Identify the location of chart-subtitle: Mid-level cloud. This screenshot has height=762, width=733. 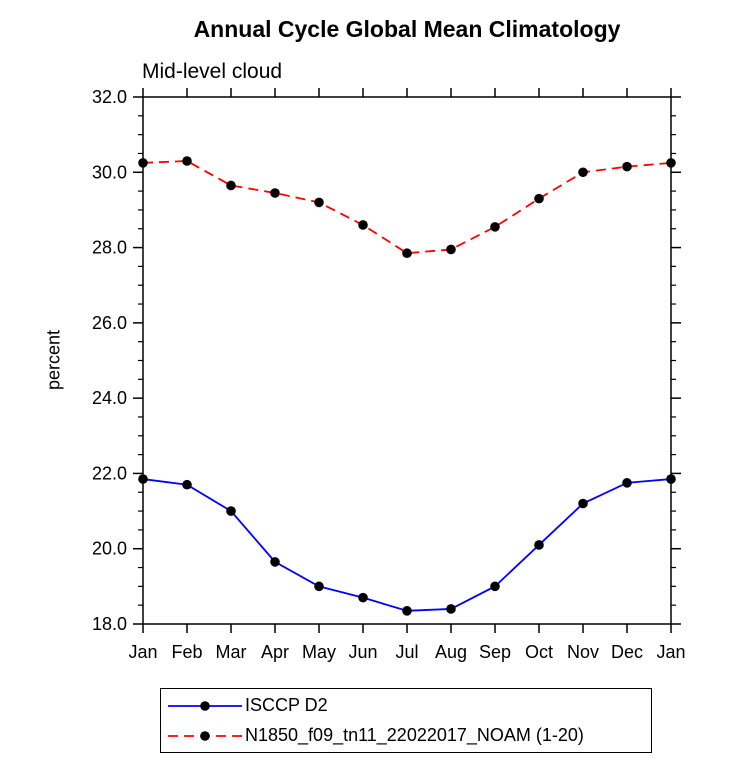
(212, 71).